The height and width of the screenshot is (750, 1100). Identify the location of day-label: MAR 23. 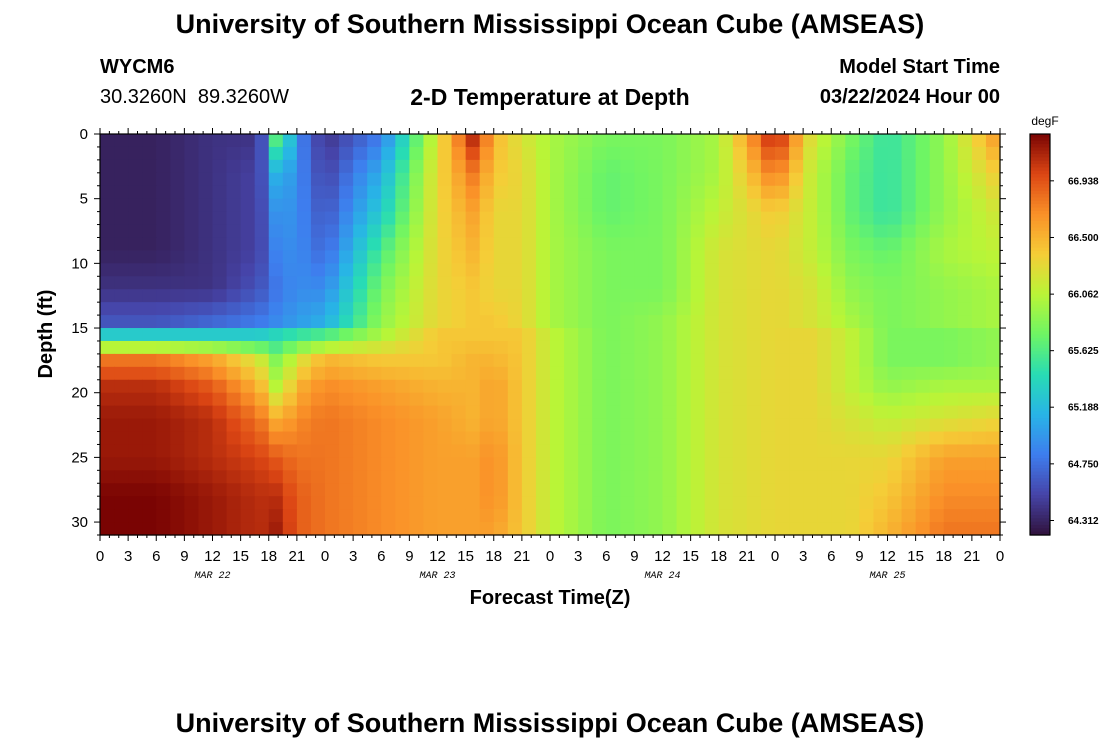
(437, 576).